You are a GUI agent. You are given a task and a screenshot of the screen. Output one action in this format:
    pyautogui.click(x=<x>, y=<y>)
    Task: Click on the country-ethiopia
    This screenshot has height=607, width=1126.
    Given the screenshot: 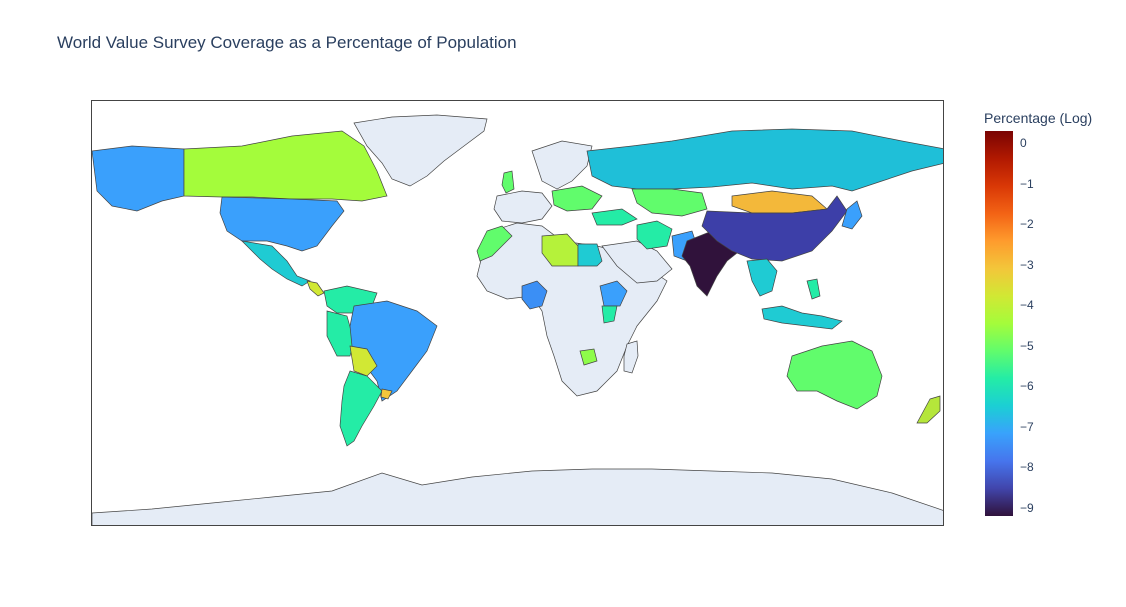 What is the action you would take?
    pyautogui.click(x=613, y=293)
    